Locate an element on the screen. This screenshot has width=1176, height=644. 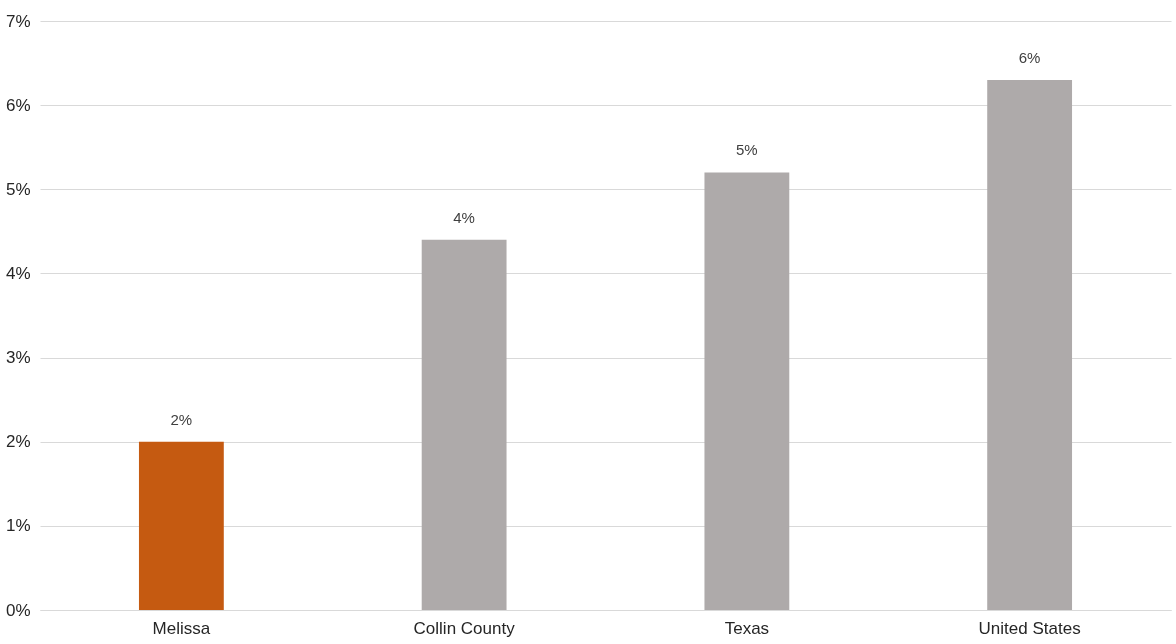
y-tick-label: 6% is located at coordinates (18, 105).